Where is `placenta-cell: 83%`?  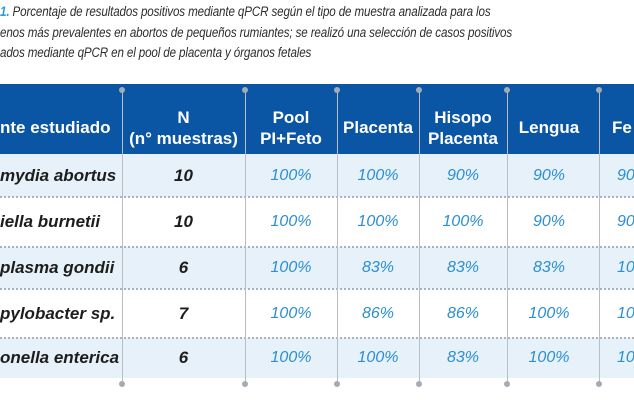 placenta-cell: 83% is located at coordinates (378, 267).